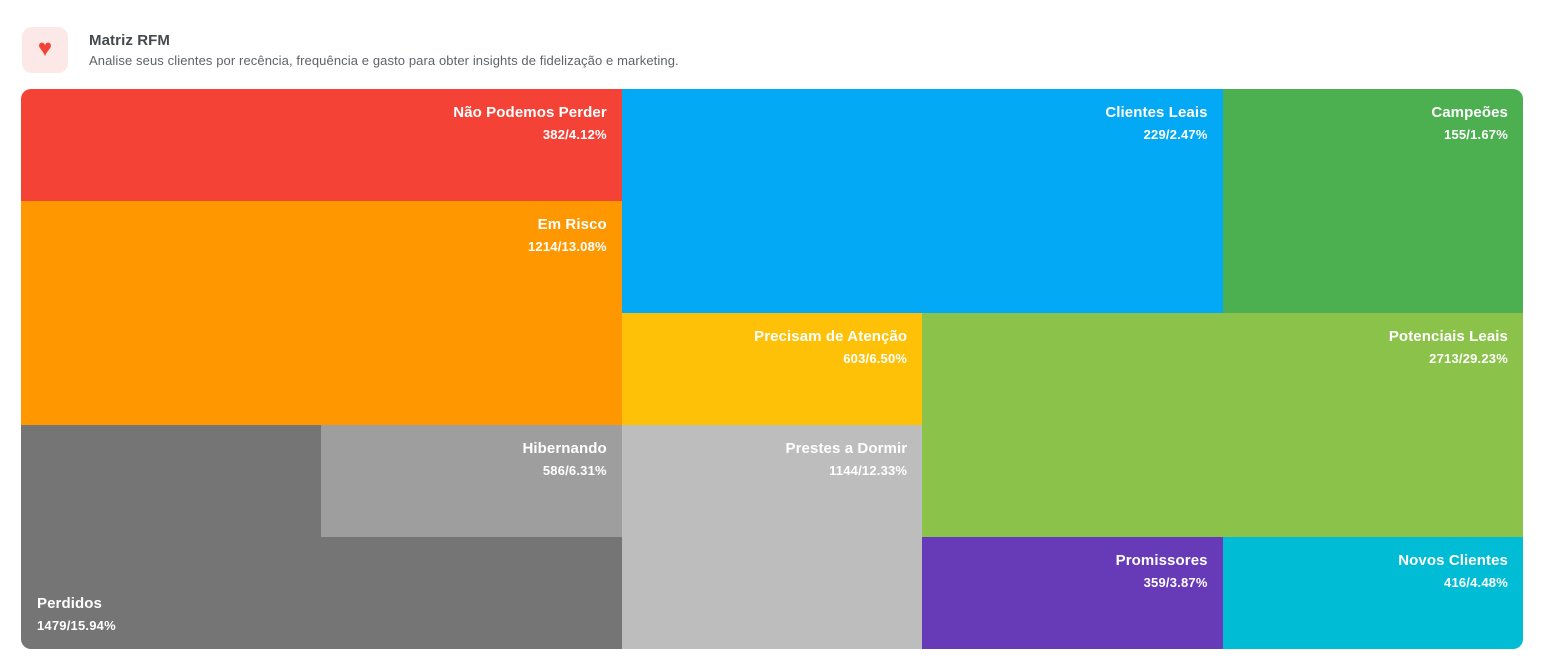  I want to click on page-title: Matriz RFM, so click(129, 40).